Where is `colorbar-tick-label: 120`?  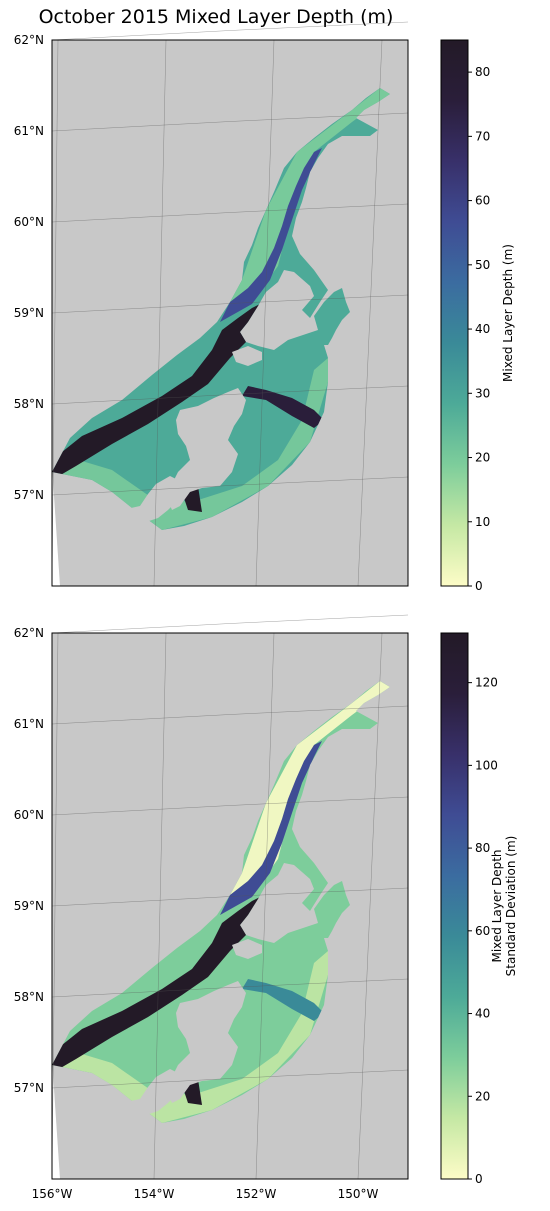
colorbar-tick-label: 120 is located at coordinates (486, 683).